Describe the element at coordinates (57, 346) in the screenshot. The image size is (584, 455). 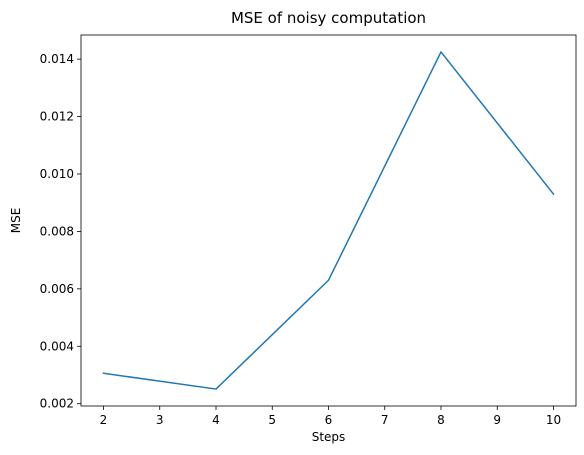
I see `y-tick-label: 0.004` at that location.